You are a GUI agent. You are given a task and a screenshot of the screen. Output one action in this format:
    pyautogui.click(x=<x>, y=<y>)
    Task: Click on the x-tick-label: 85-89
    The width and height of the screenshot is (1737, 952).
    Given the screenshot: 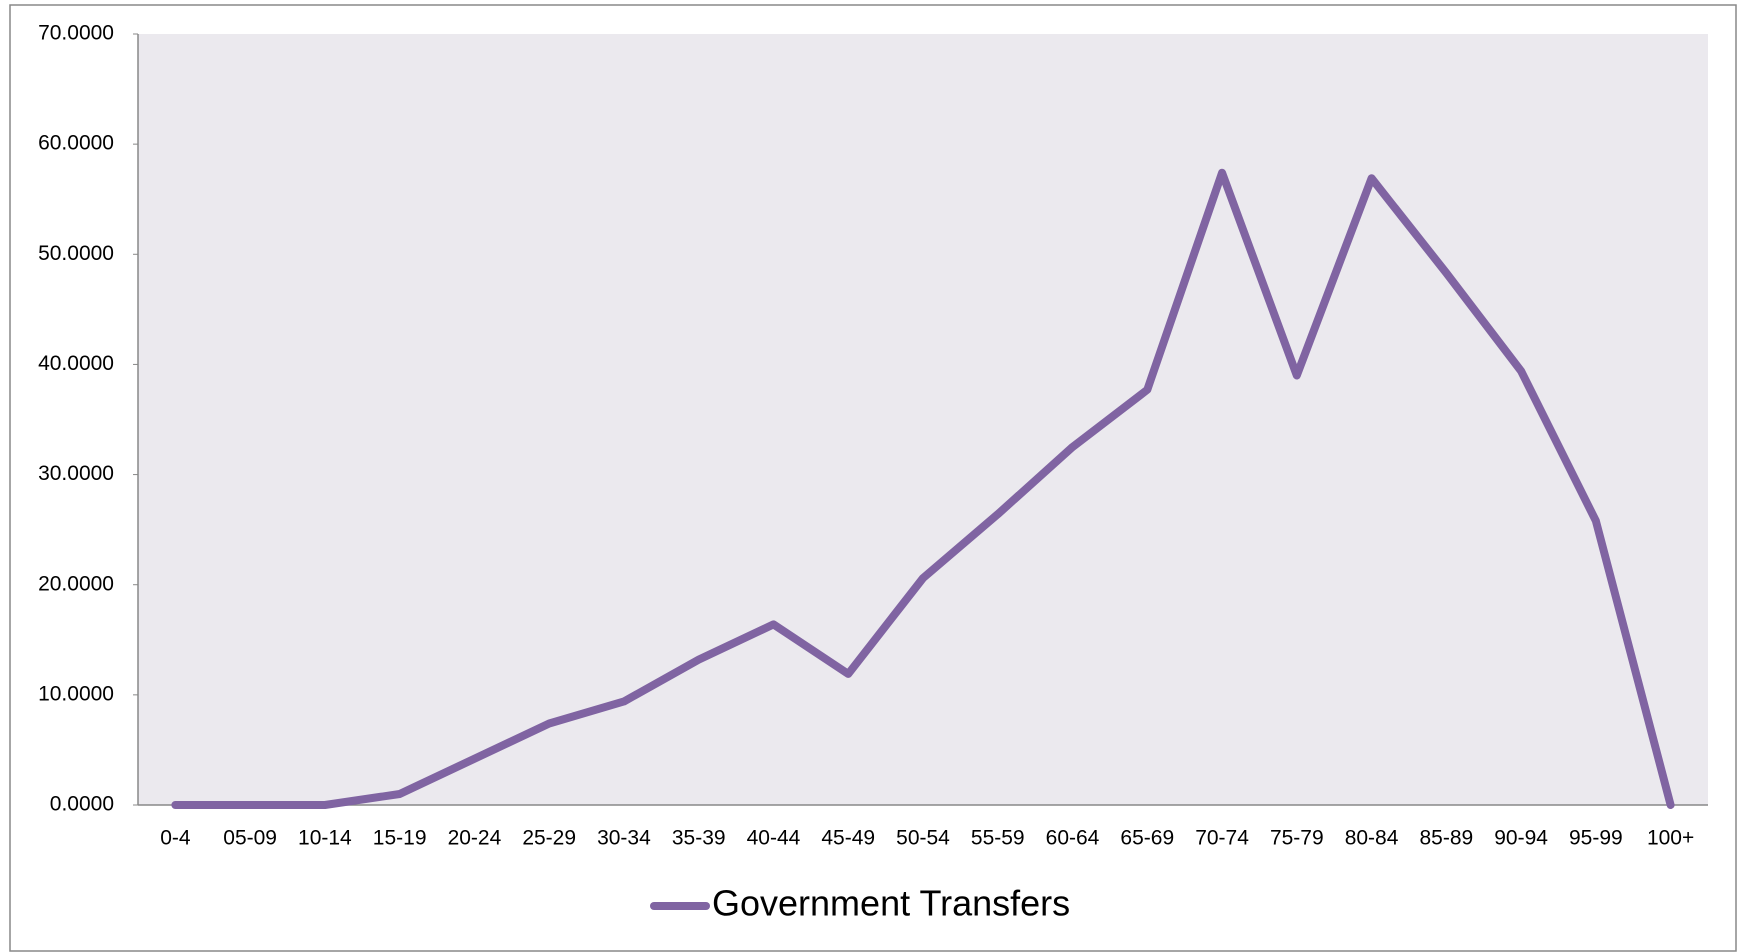 What is the action you would take?
    pyautogui.click(x=1446, y=838)
    